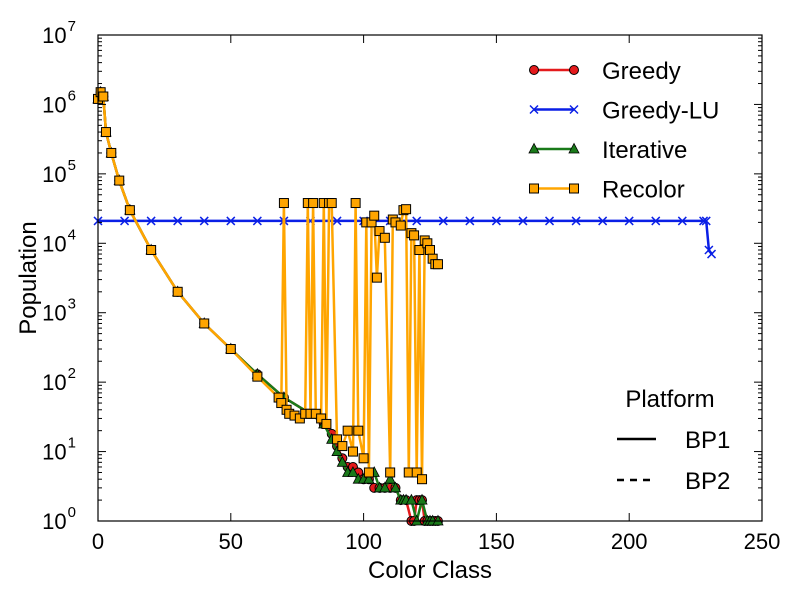  What do you see at coordinates (72, 512) in the screenshot?
I see `y-tick-exponent: 0` at bounding box center [72, 512].